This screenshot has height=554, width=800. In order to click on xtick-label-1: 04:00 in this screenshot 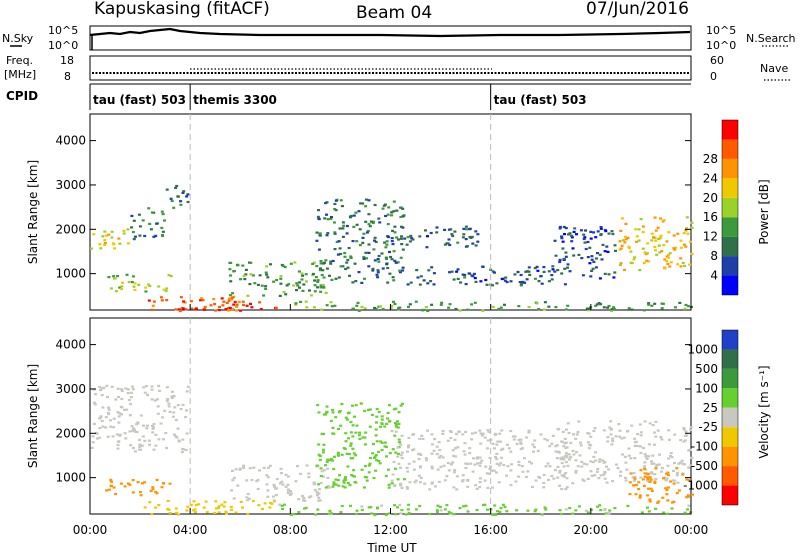, I will do `click(190, 530)`.